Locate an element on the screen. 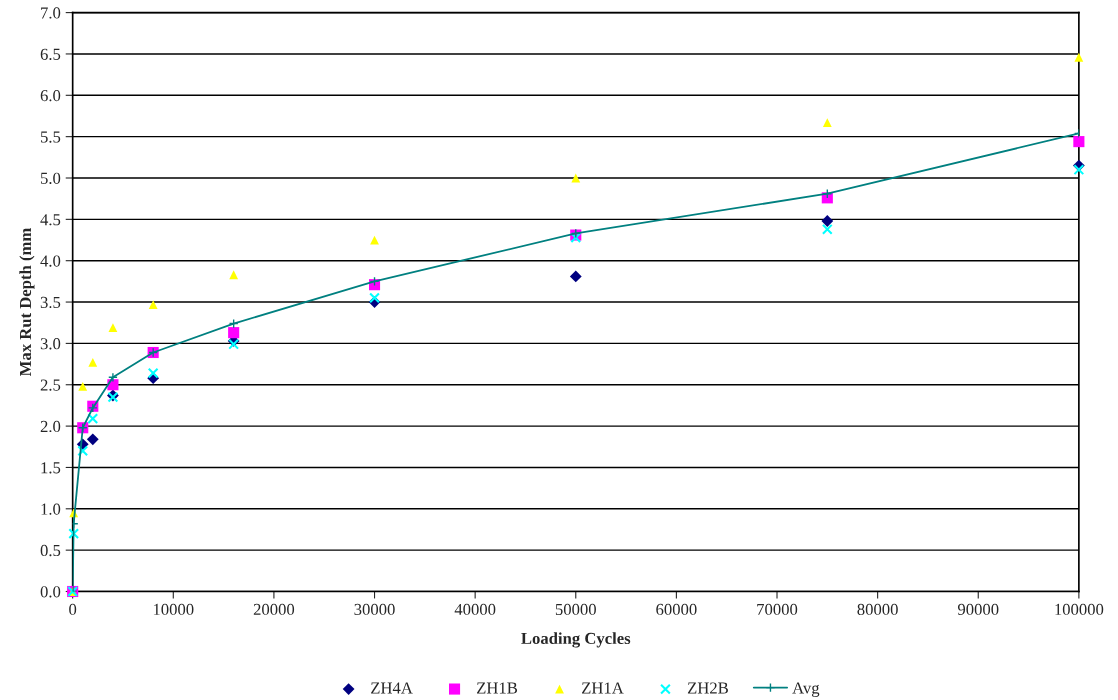 The image size is (1118, 700). x-tick-label: 0 is located at coordinates (73, 609).